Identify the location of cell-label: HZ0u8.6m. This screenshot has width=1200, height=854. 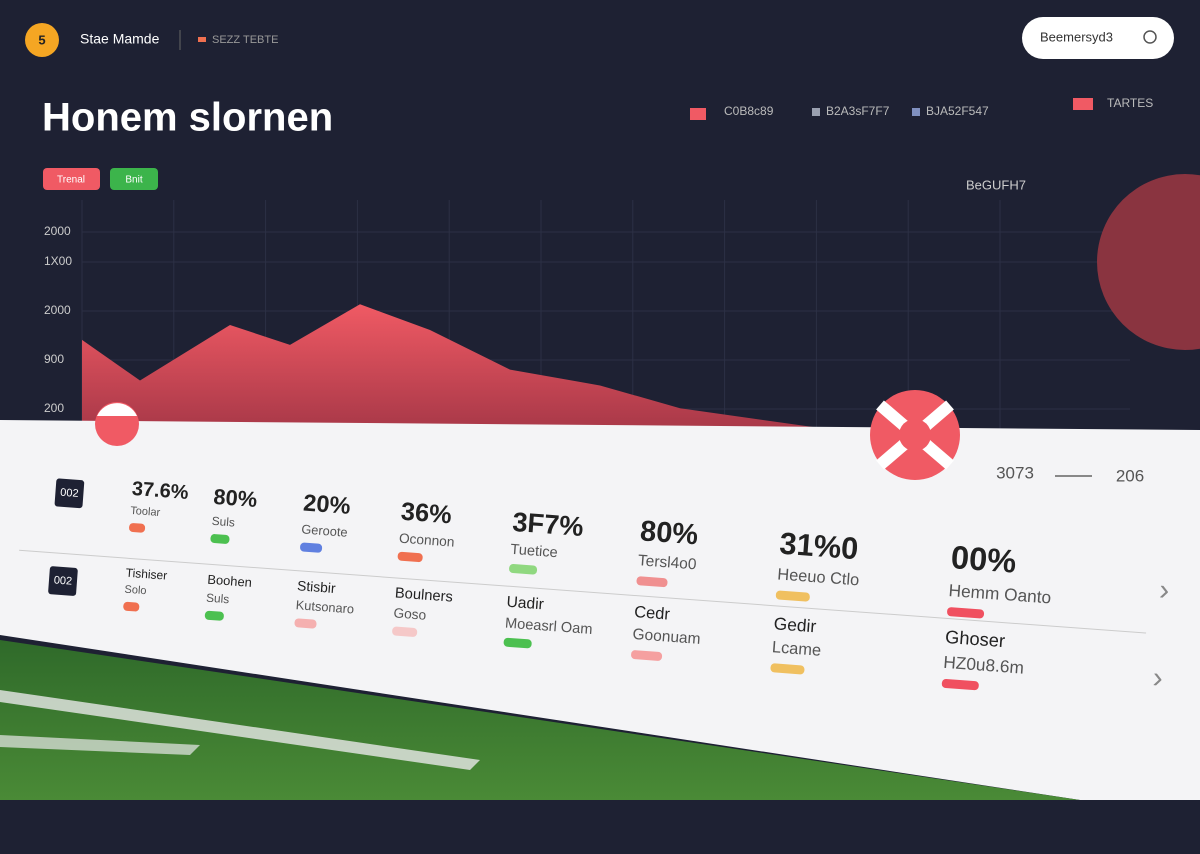
(983, 664).